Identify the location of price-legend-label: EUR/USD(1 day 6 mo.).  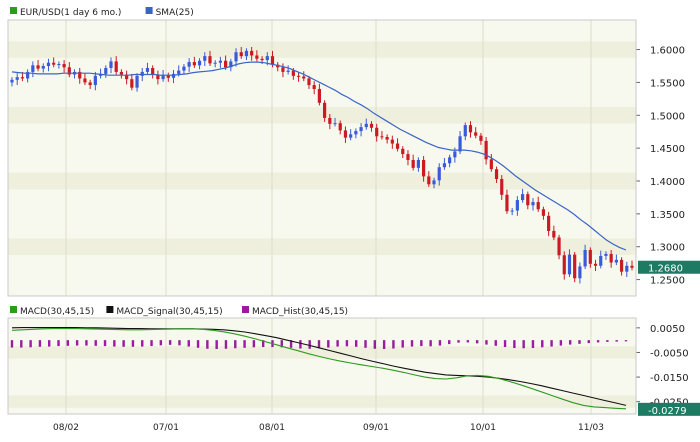
(70, 13).